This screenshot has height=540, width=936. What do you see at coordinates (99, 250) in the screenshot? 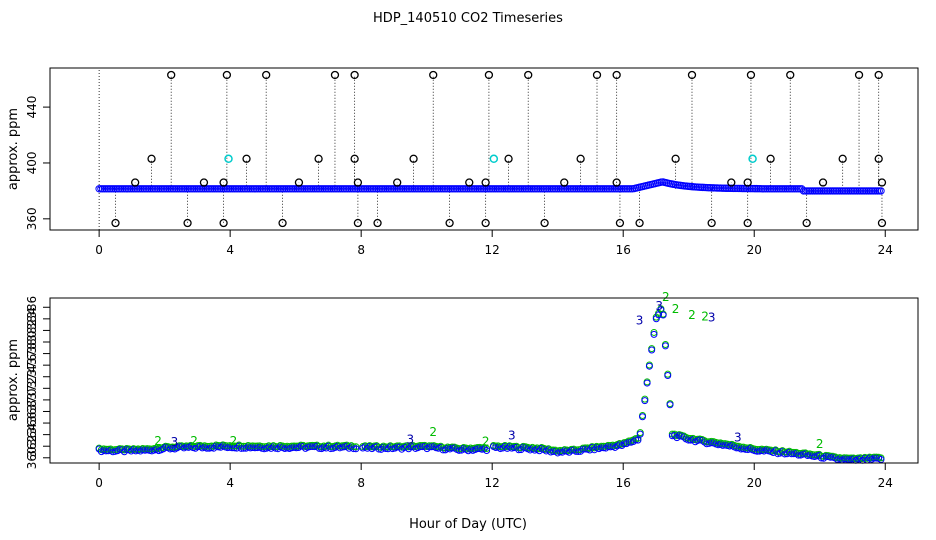
I see `top-x-tick-label: 0` at bounding box center [99, 250].